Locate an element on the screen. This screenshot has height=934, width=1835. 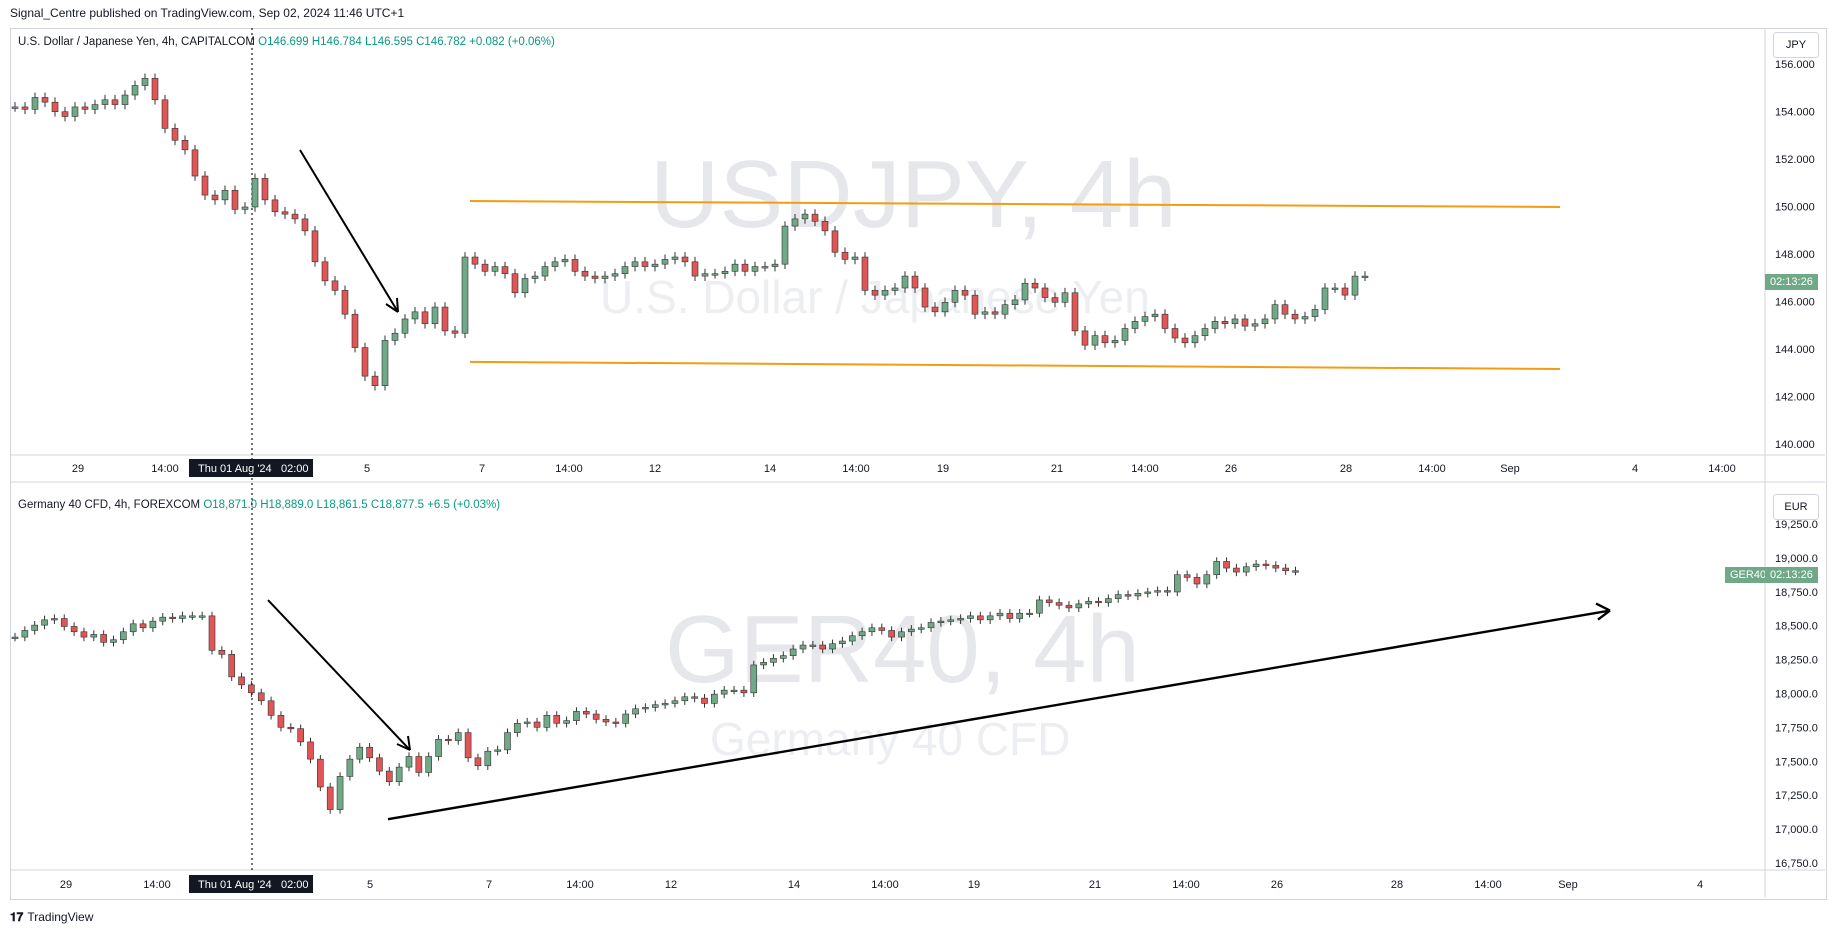
currency-unit-eur: EUR is located at coordinates (1796, 507).